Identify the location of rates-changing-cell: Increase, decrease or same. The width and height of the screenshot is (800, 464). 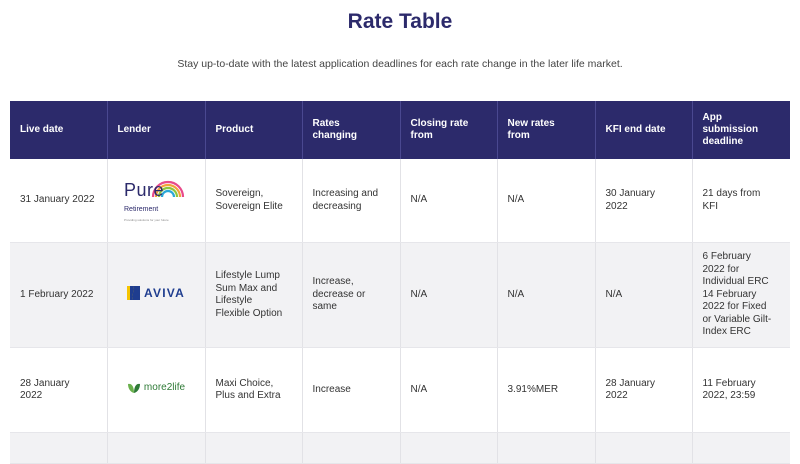
(351, 295).